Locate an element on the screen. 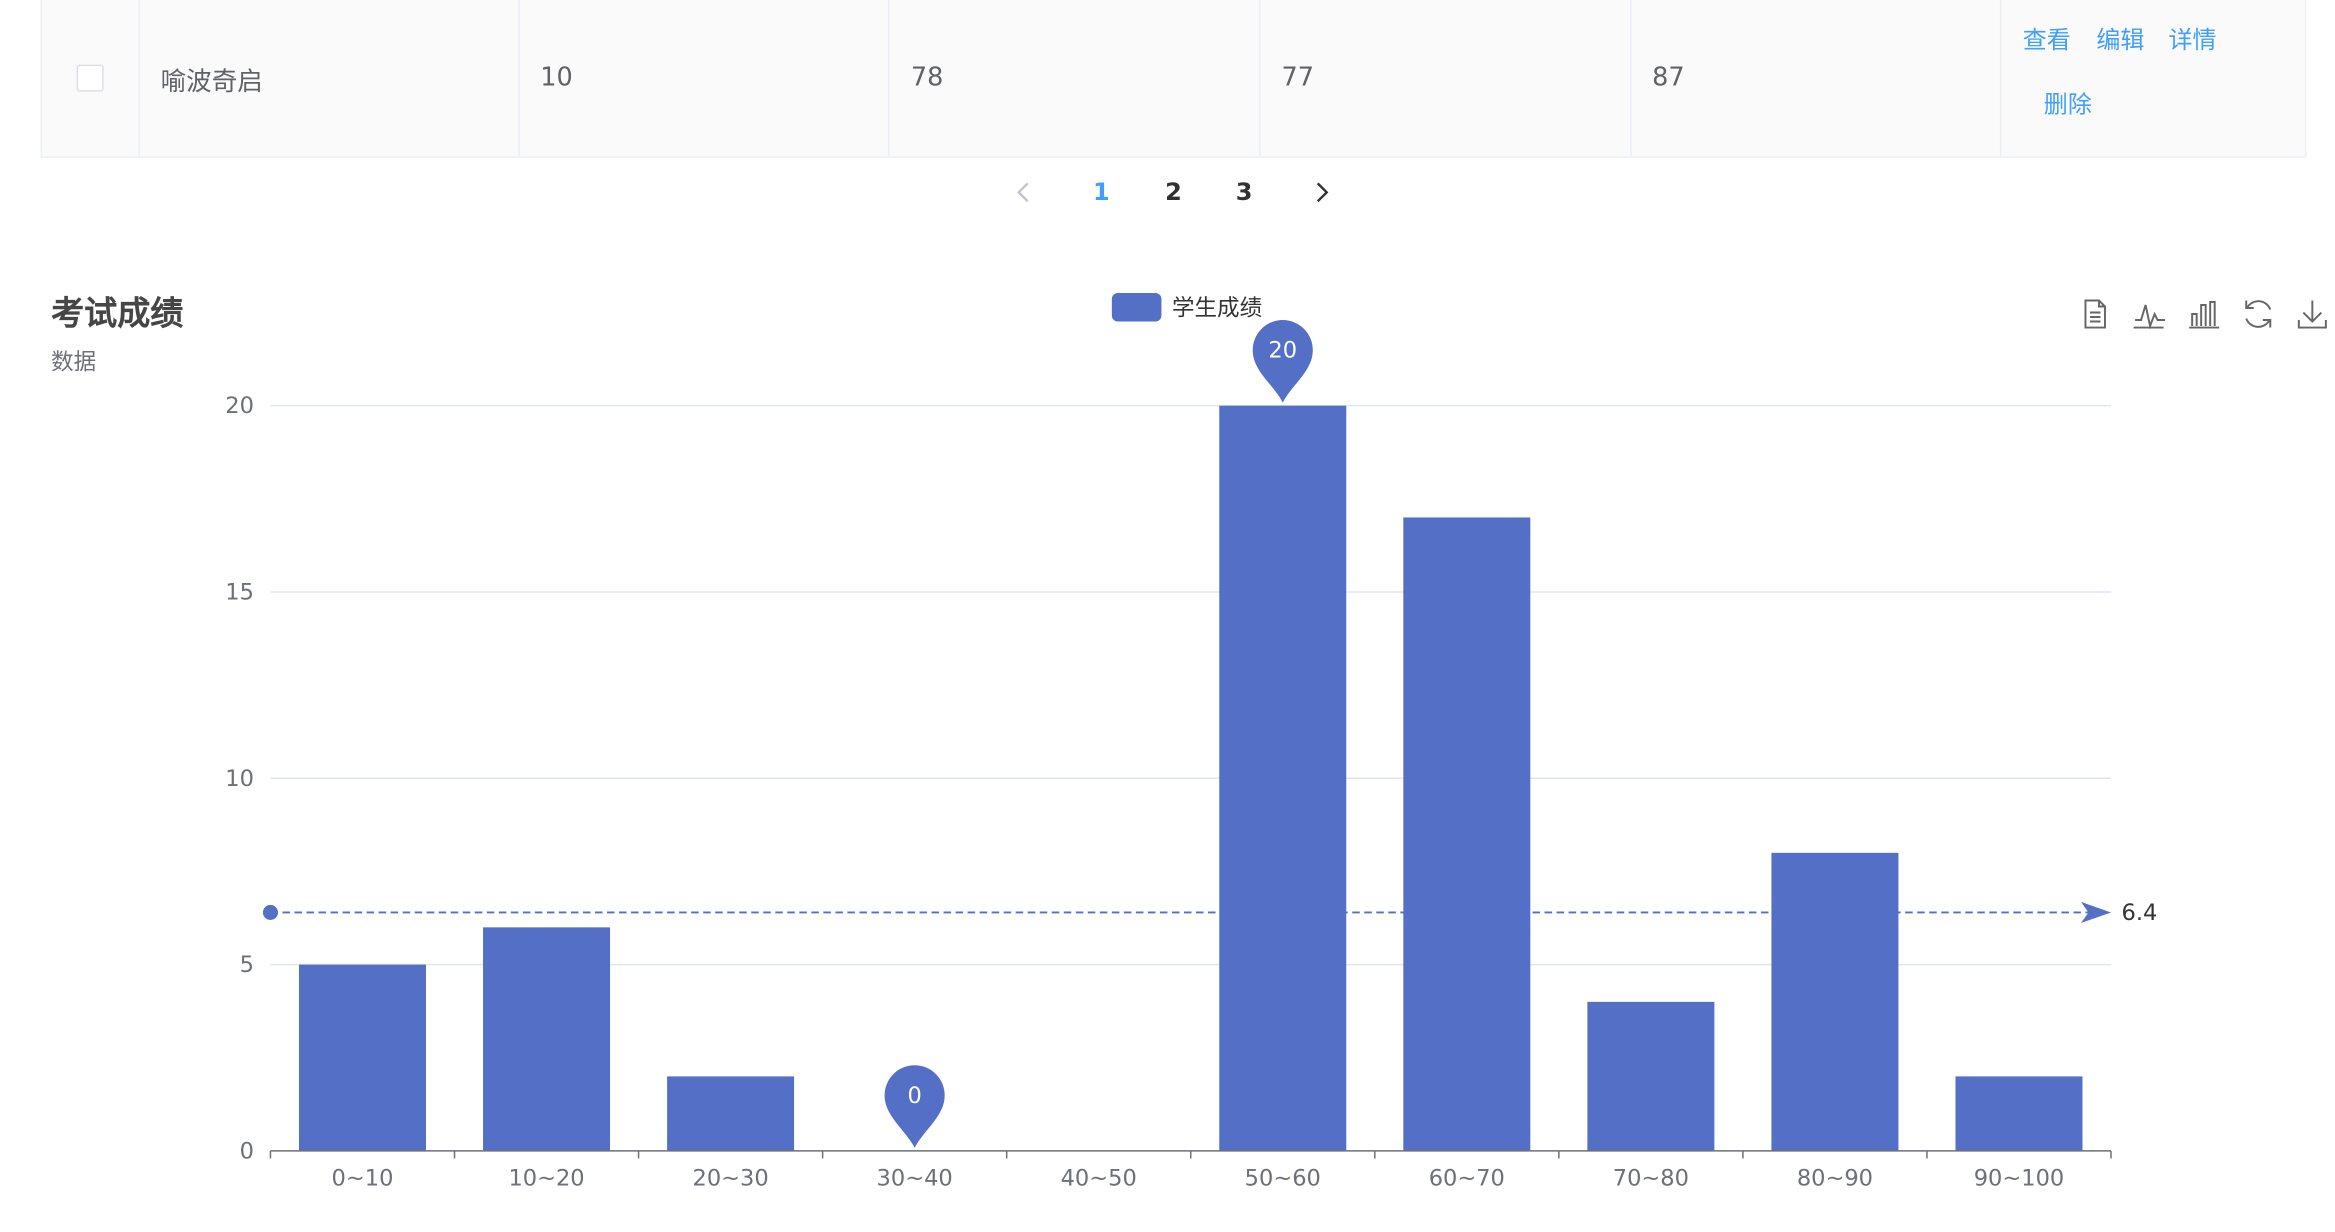  x-tick-label: 20~30 is located at coordinates (731, 1178).